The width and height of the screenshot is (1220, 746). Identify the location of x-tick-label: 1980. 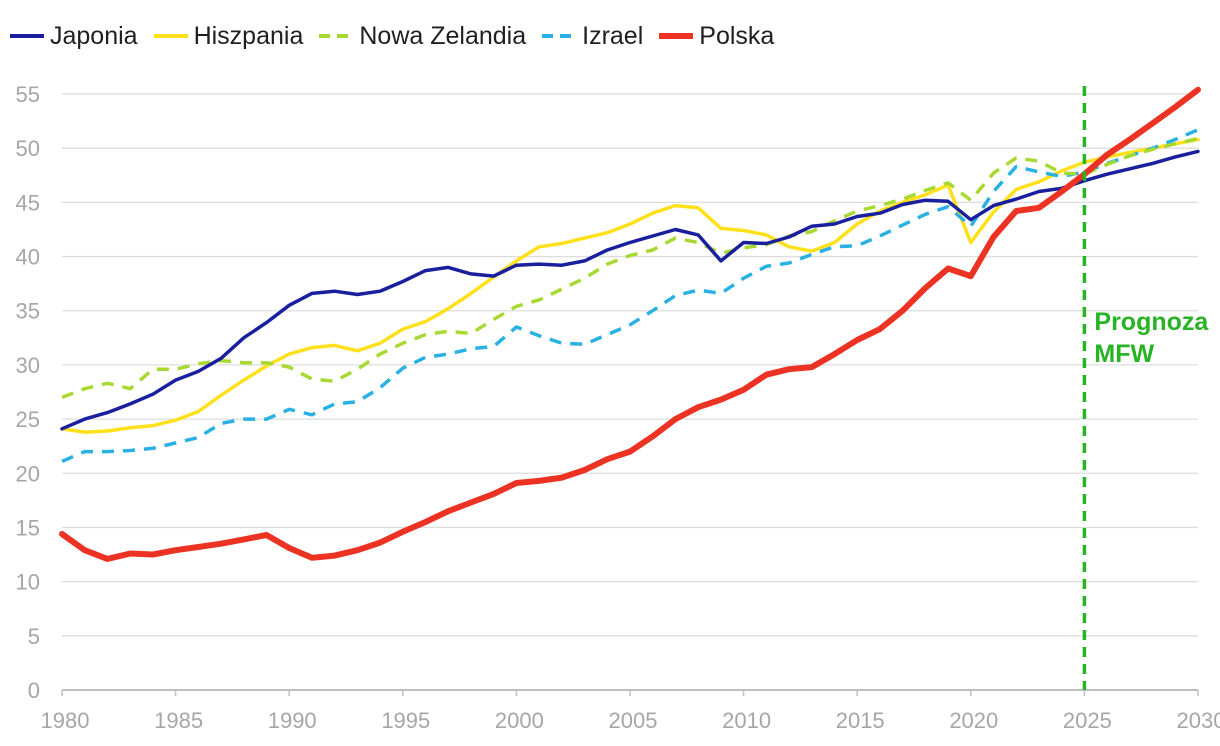
(65, 720).